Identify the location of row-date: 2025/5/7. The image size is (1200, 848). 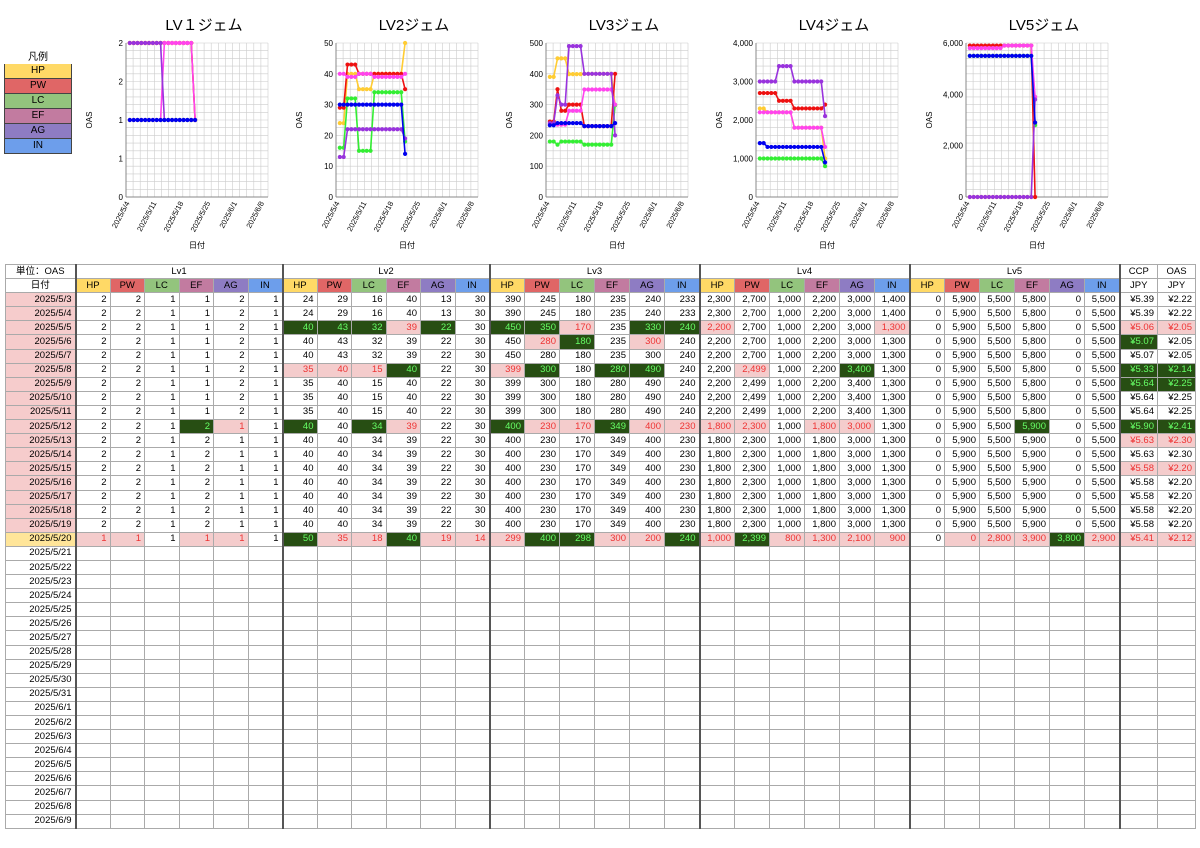
(40, 356).